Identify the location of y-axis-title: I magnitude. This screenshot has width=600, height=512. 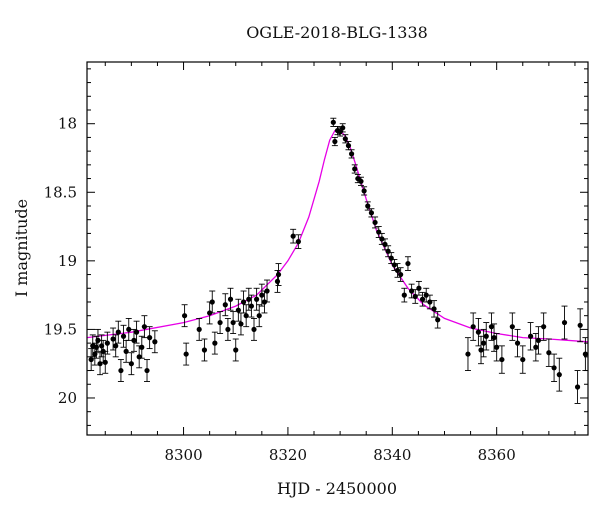
(21, 248).